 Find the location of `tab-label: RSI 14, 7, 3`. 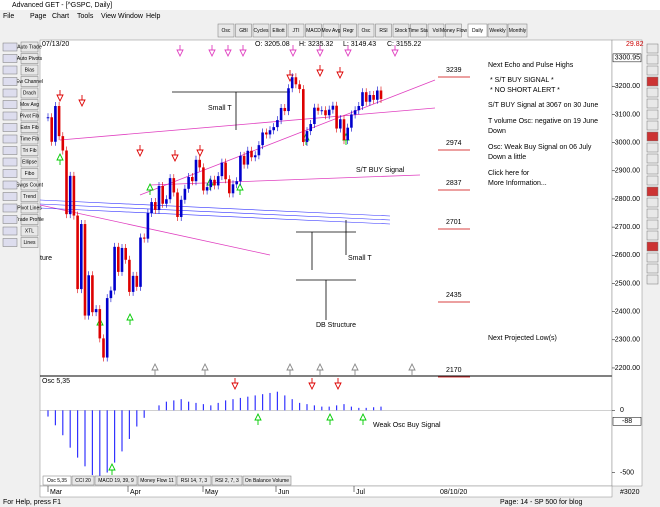

tab-label: RSI 14, 7, 3 is located at coordinates (194, 481).